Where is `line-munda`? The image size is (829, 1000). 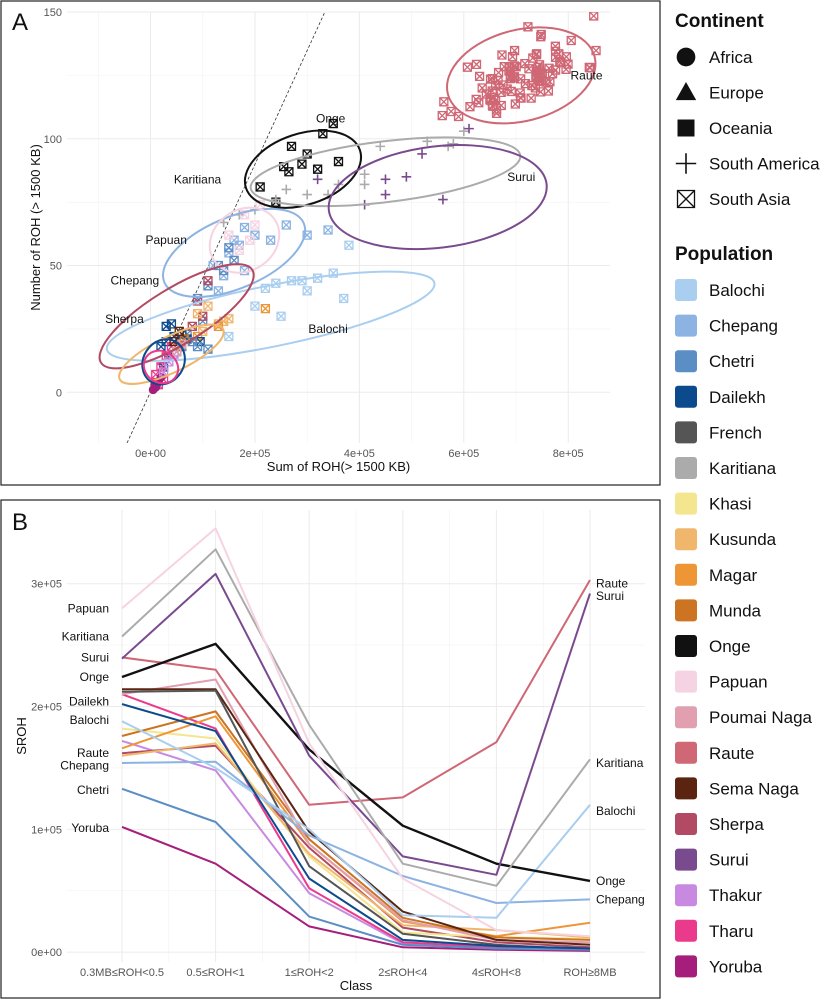
line-munda is located at coordinates (356, 825).